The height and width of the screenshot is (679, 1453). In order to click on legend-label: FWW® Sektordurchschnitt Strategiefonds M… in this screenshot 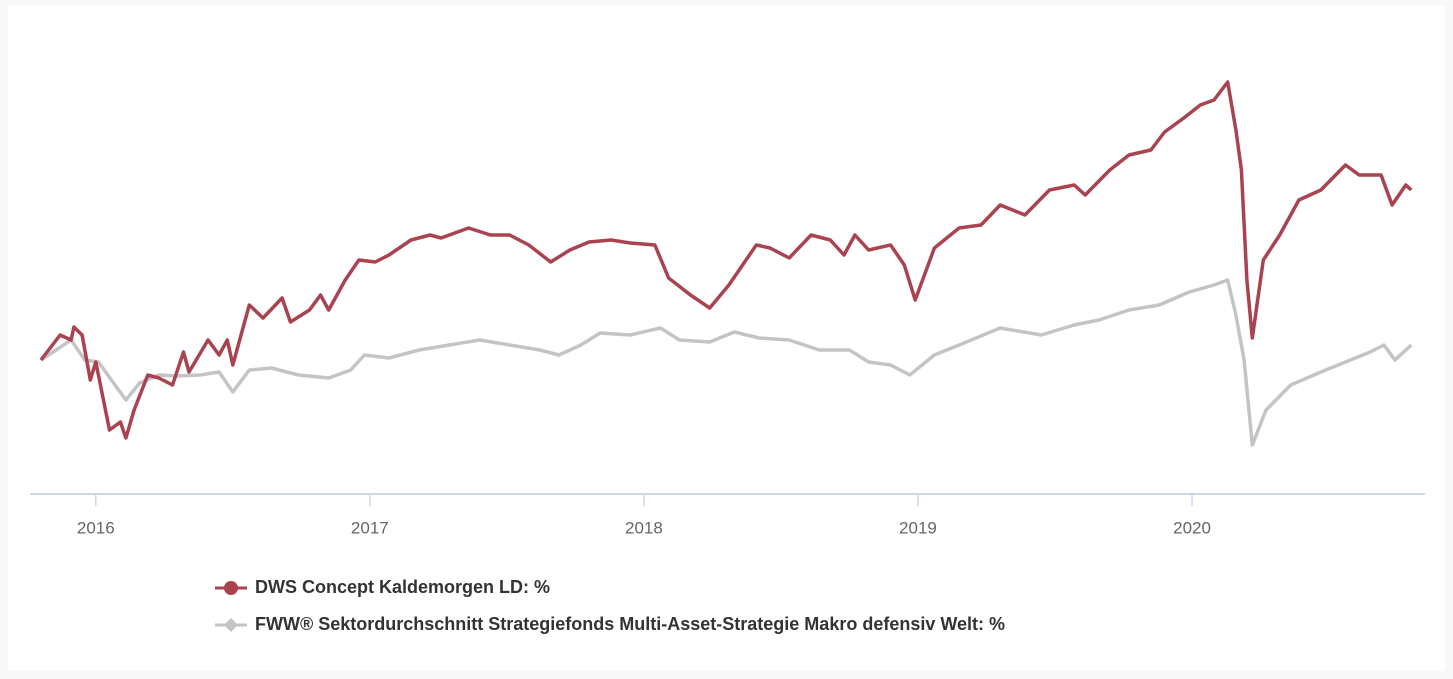, I will do `click(630, 624)`.